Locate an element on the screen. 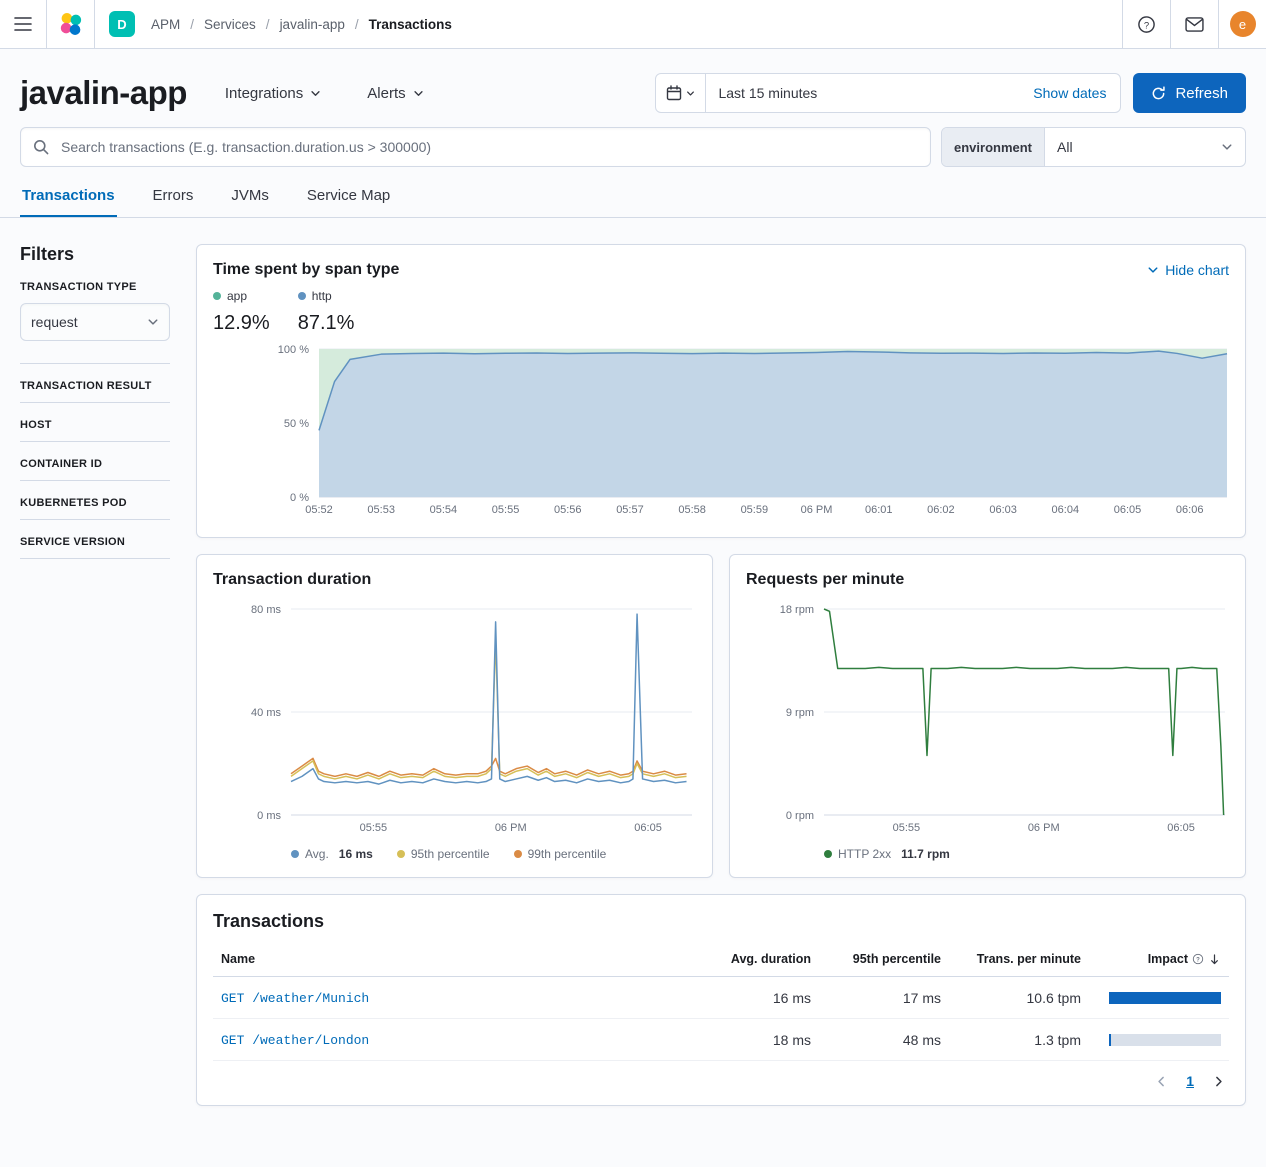  svg-text: 0 rpm is located at coordinates (800, 816).